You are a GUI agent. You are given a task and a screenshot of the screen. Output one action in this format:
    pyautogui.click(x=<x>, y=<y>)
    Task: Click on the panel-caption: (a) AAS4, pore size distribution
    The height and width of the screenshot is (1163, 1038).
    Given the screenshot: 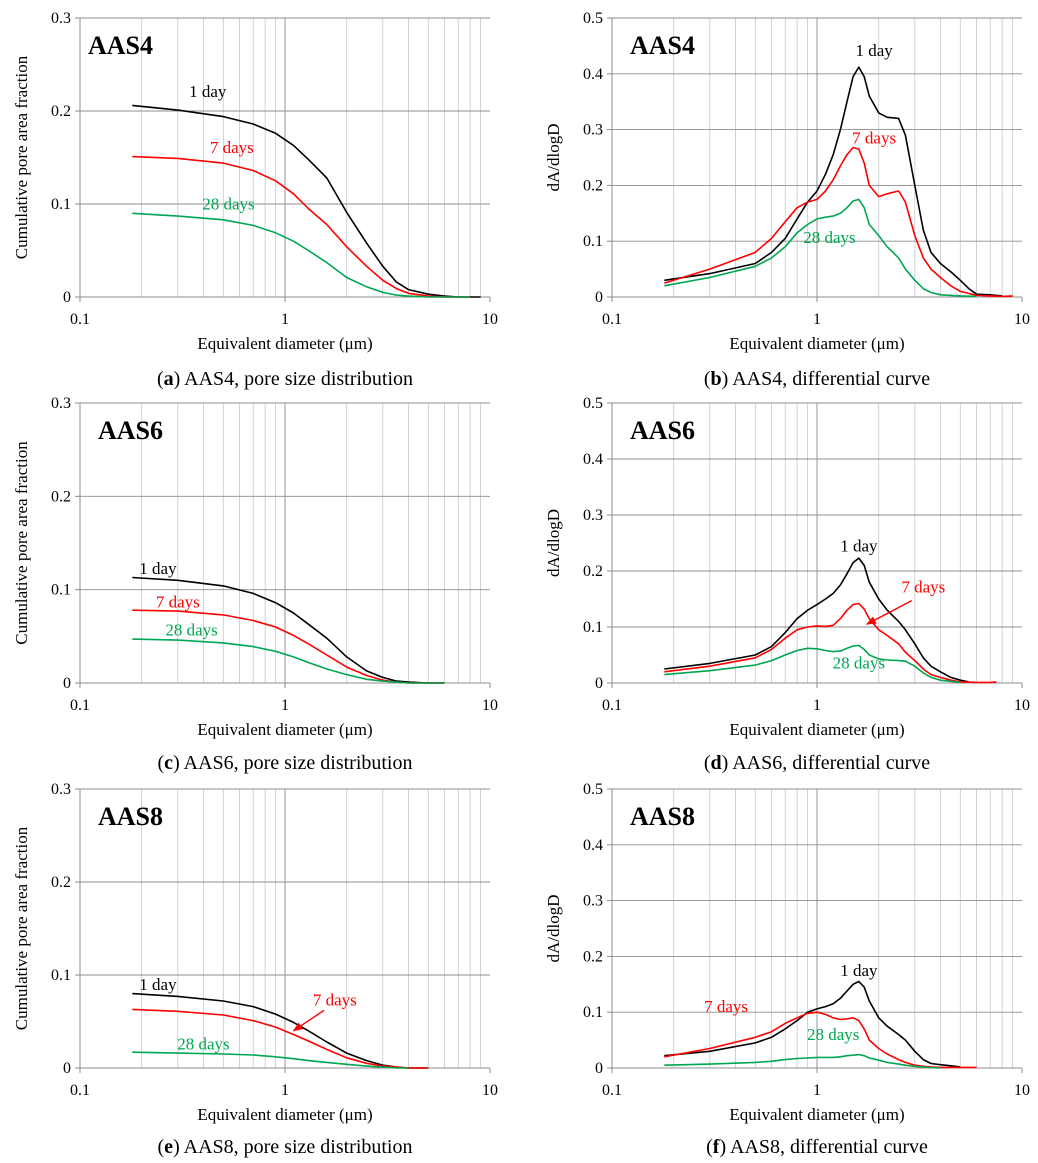 What is the action you would take?
    pyautogui.click(x=285, y=379)
    